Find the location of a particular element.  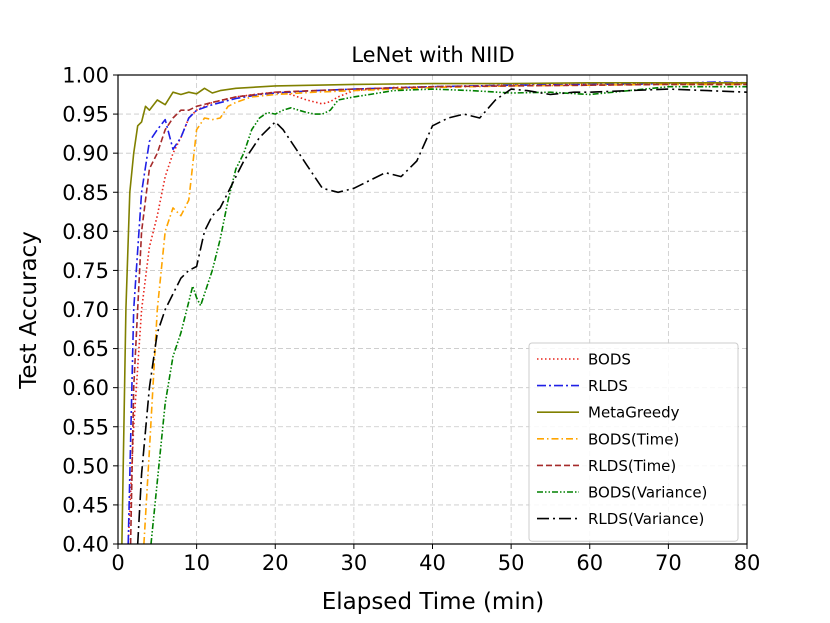

y-tick-label: 0.95 is located at coordinates (85, 115).